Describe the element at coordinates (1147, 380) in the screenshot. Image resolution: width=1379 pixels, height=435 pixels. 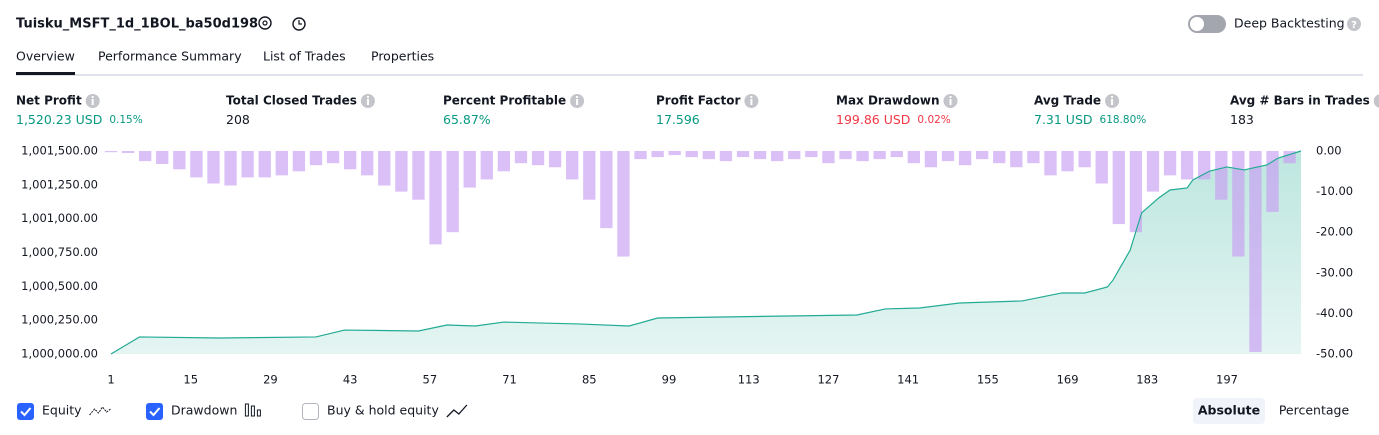
I see `x-tick-label: 183` at that location.